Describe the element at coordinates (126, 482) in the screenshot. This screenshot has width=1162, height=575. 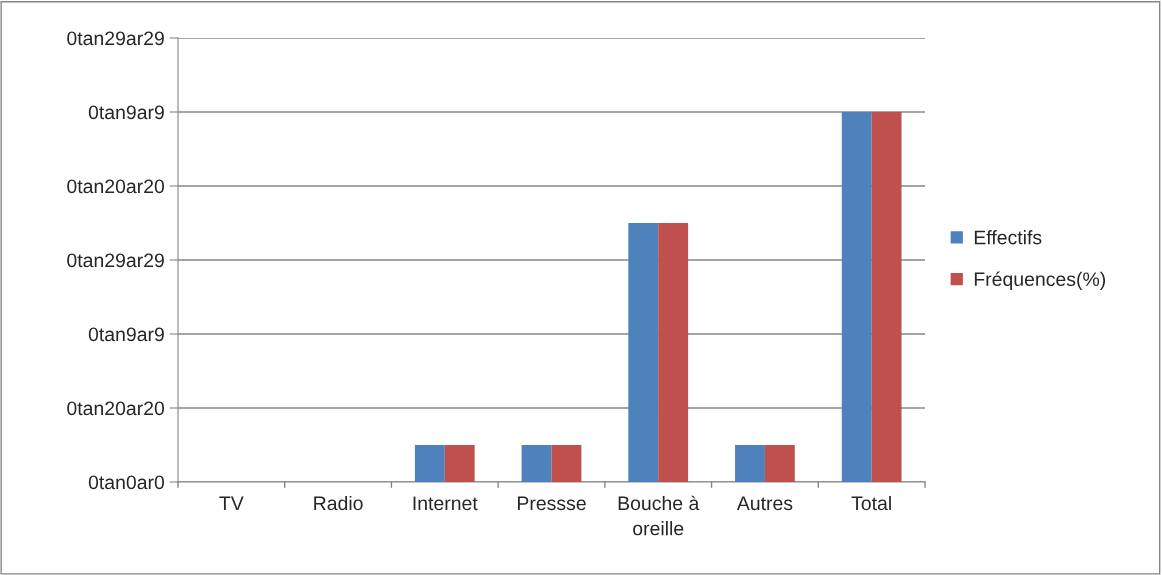
I see `text: 0tan0ar0` at that location.